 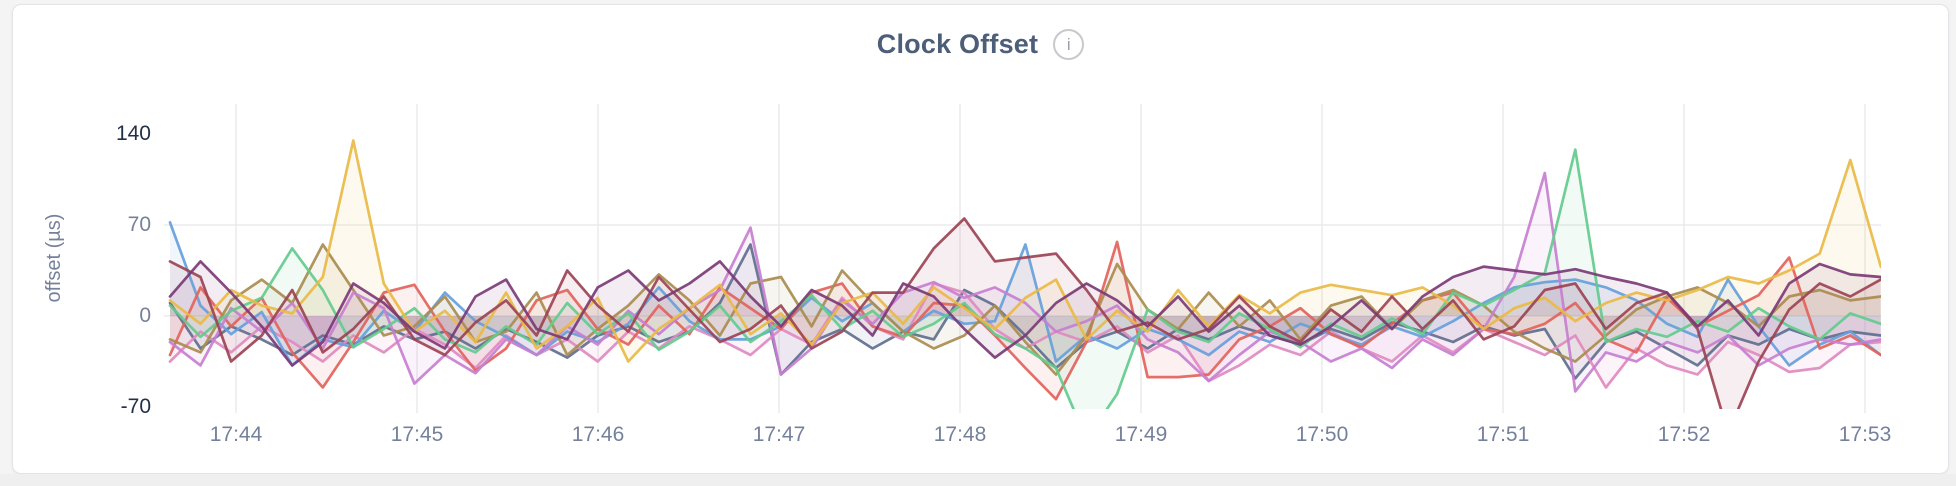 I want to click on info-icon: i, so click(x=1069, y=44).